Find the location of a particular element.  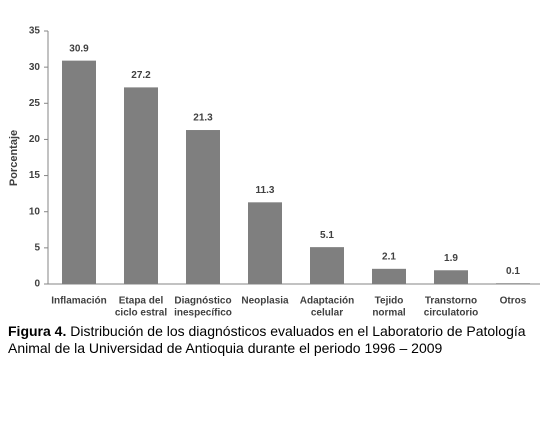

value-label: 30.9 is located at coordinates (79, 48).